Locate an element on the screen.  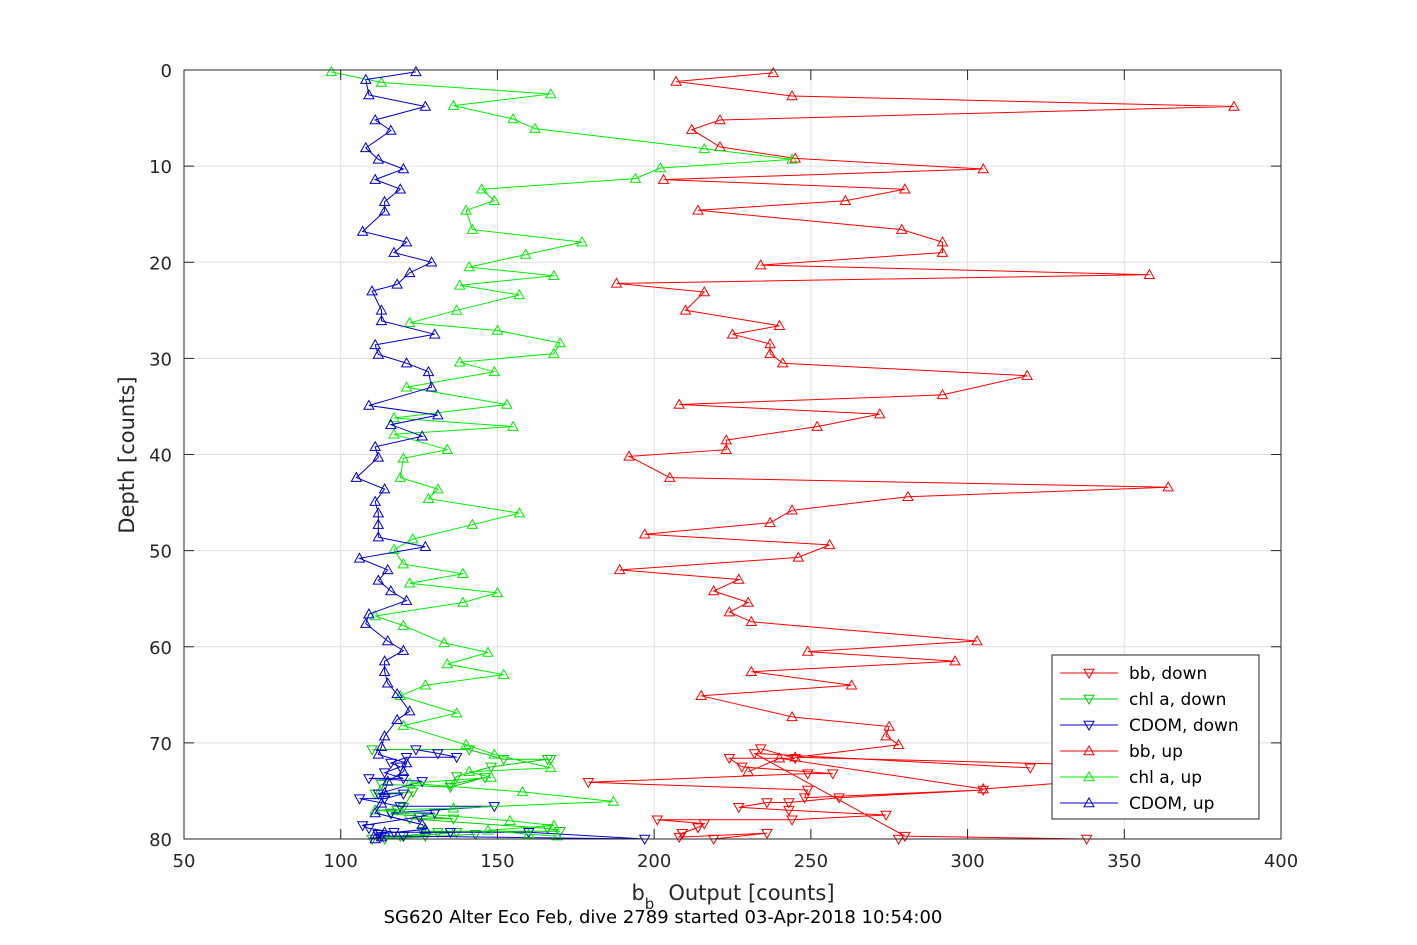
y-tick-label: 0 is located at coordinates (166, 71).